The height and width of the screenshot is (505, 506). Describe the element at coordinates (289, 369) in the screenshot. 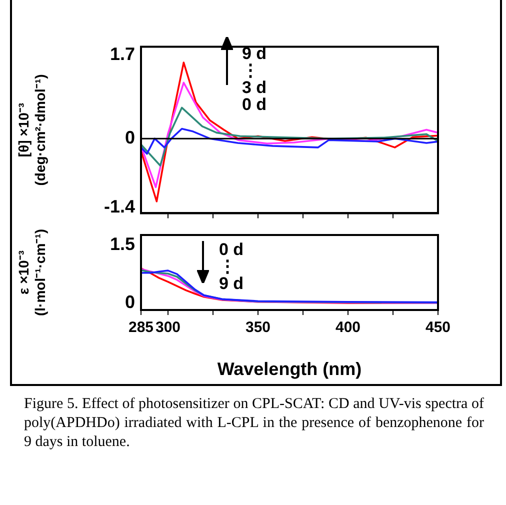

I see `x-axis-title: Wavelength (nm)` at that location.